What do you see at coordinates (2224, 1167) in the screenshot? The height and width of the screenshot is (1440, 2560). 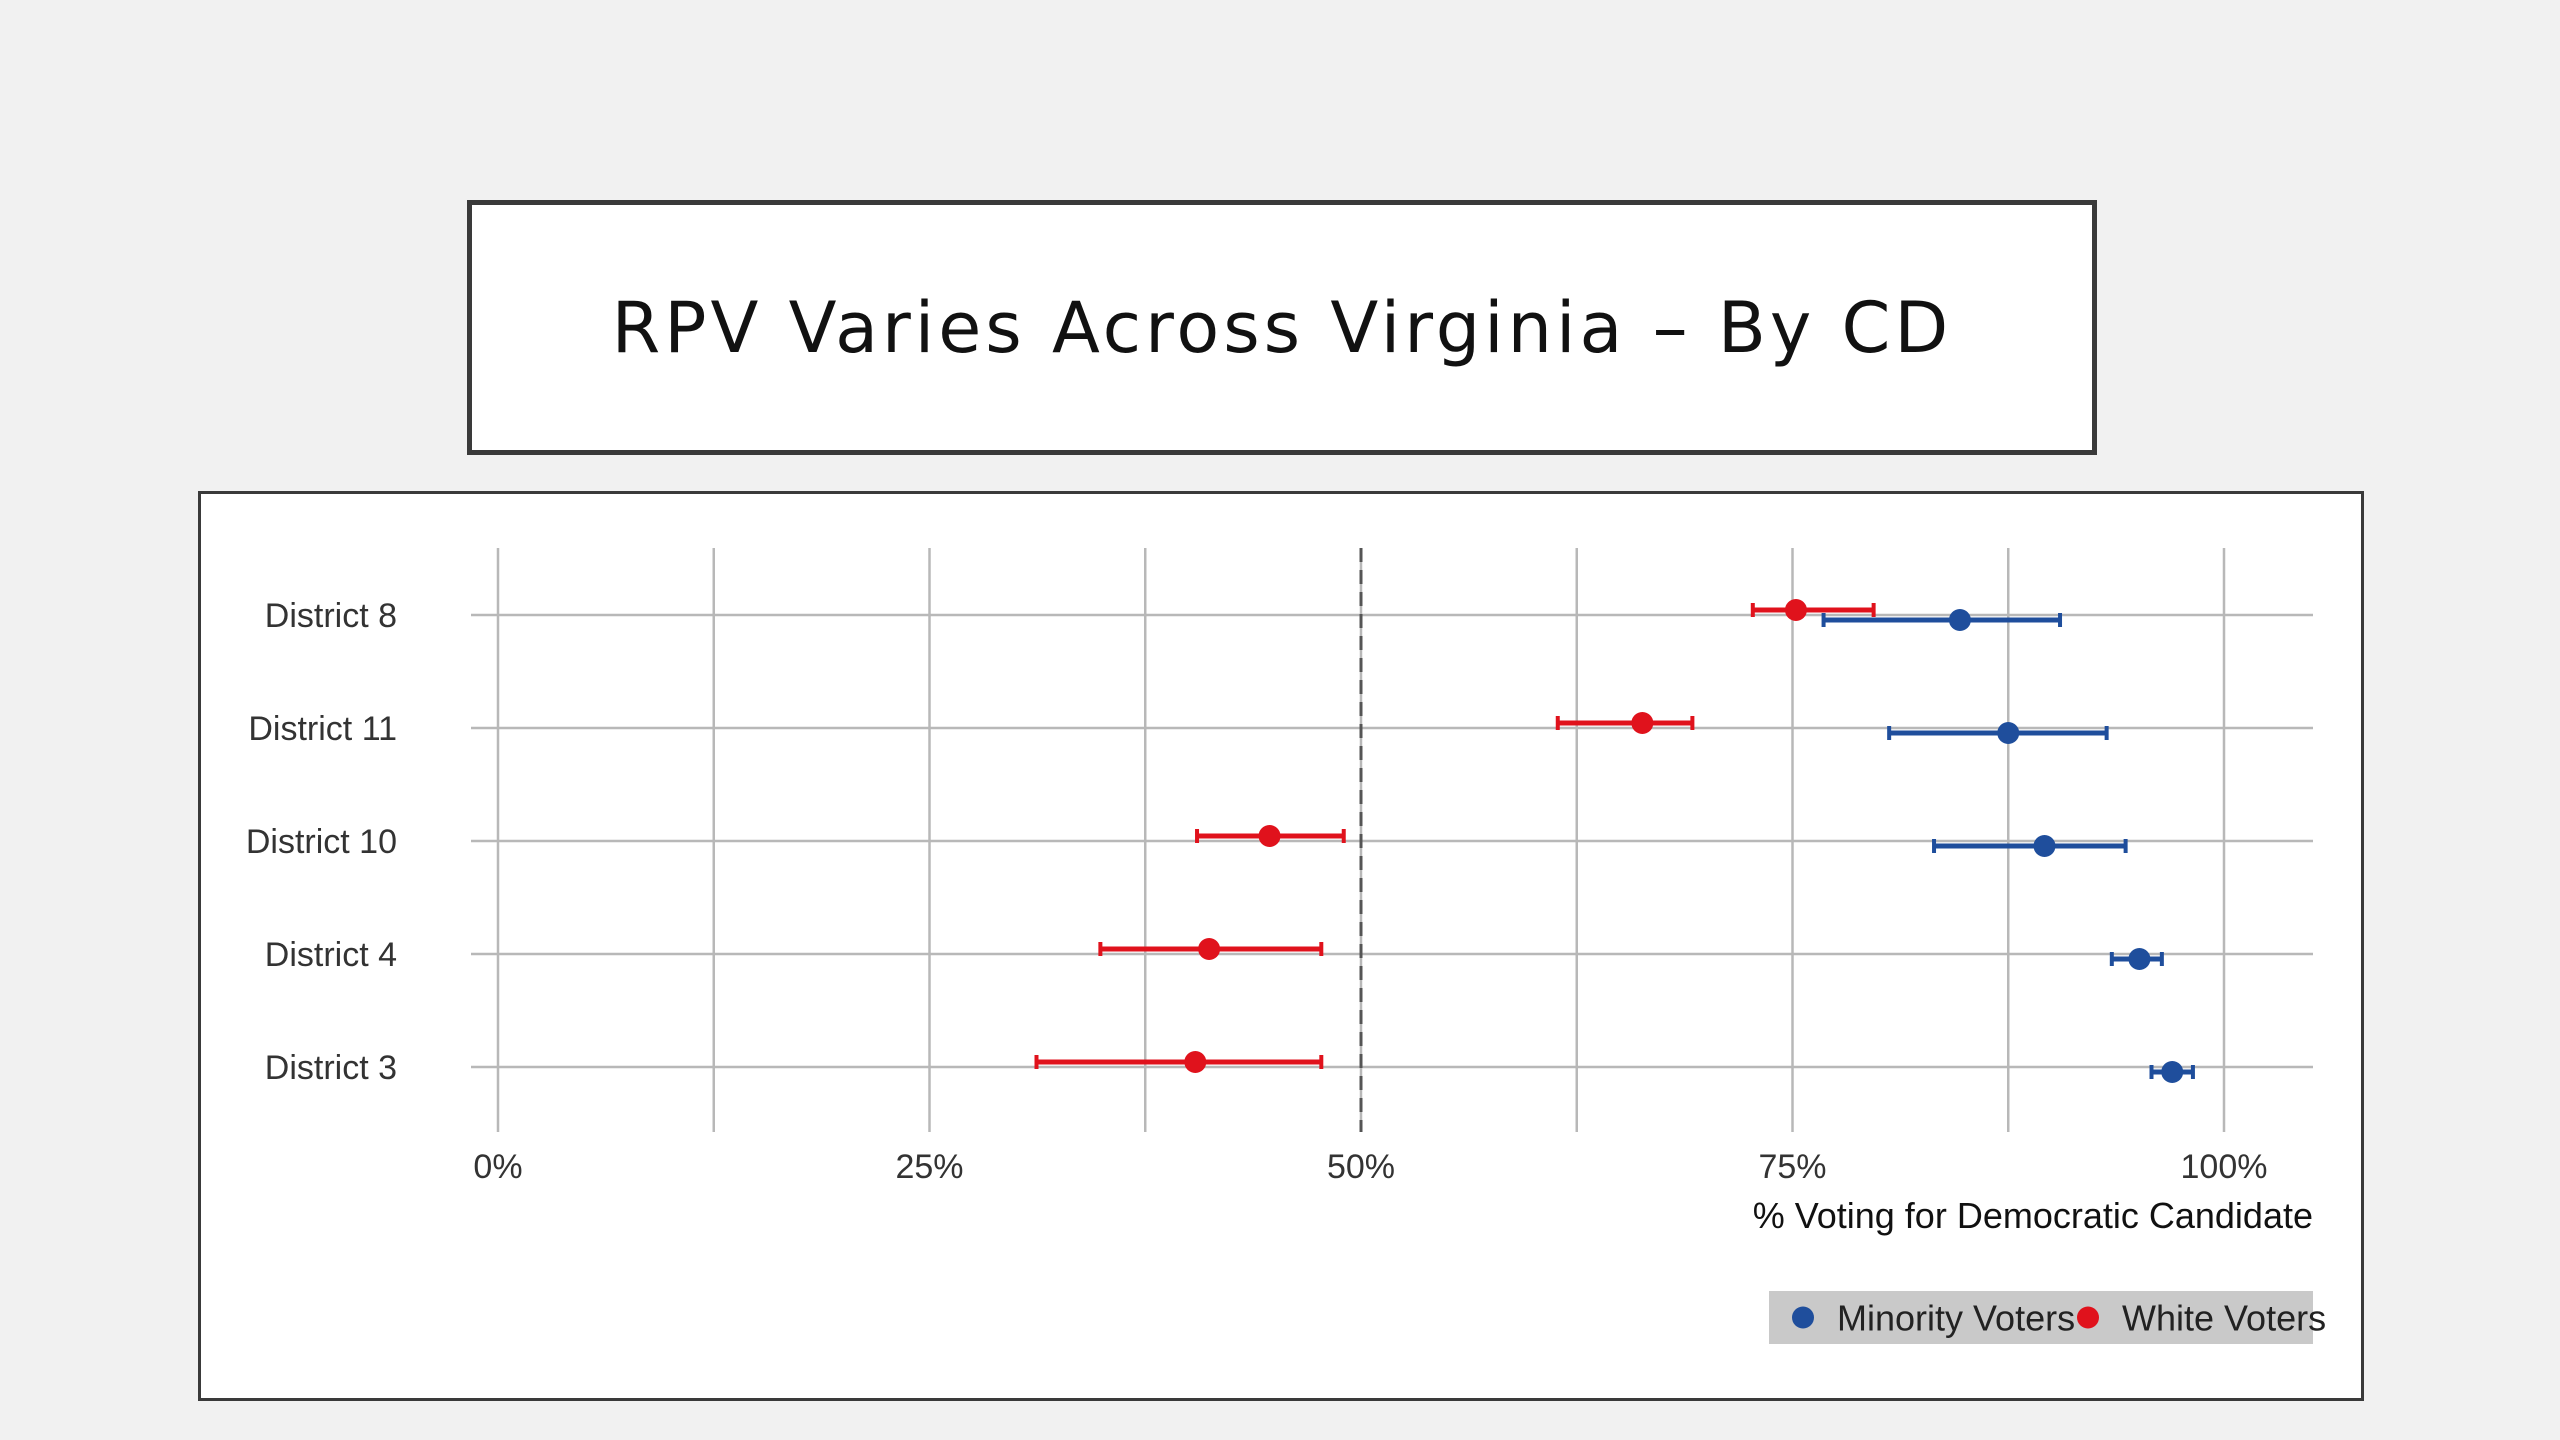 I see `x-tick-label: 100%` at bounding box center [2224, 1167].